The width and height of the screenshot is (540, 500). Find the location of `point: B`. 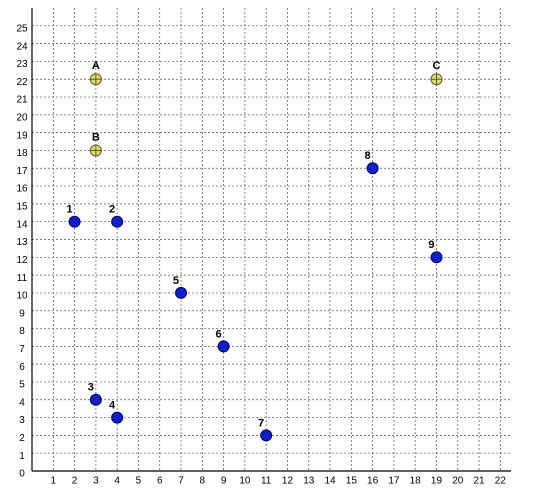

point: B is located at coordinates (95, 144).